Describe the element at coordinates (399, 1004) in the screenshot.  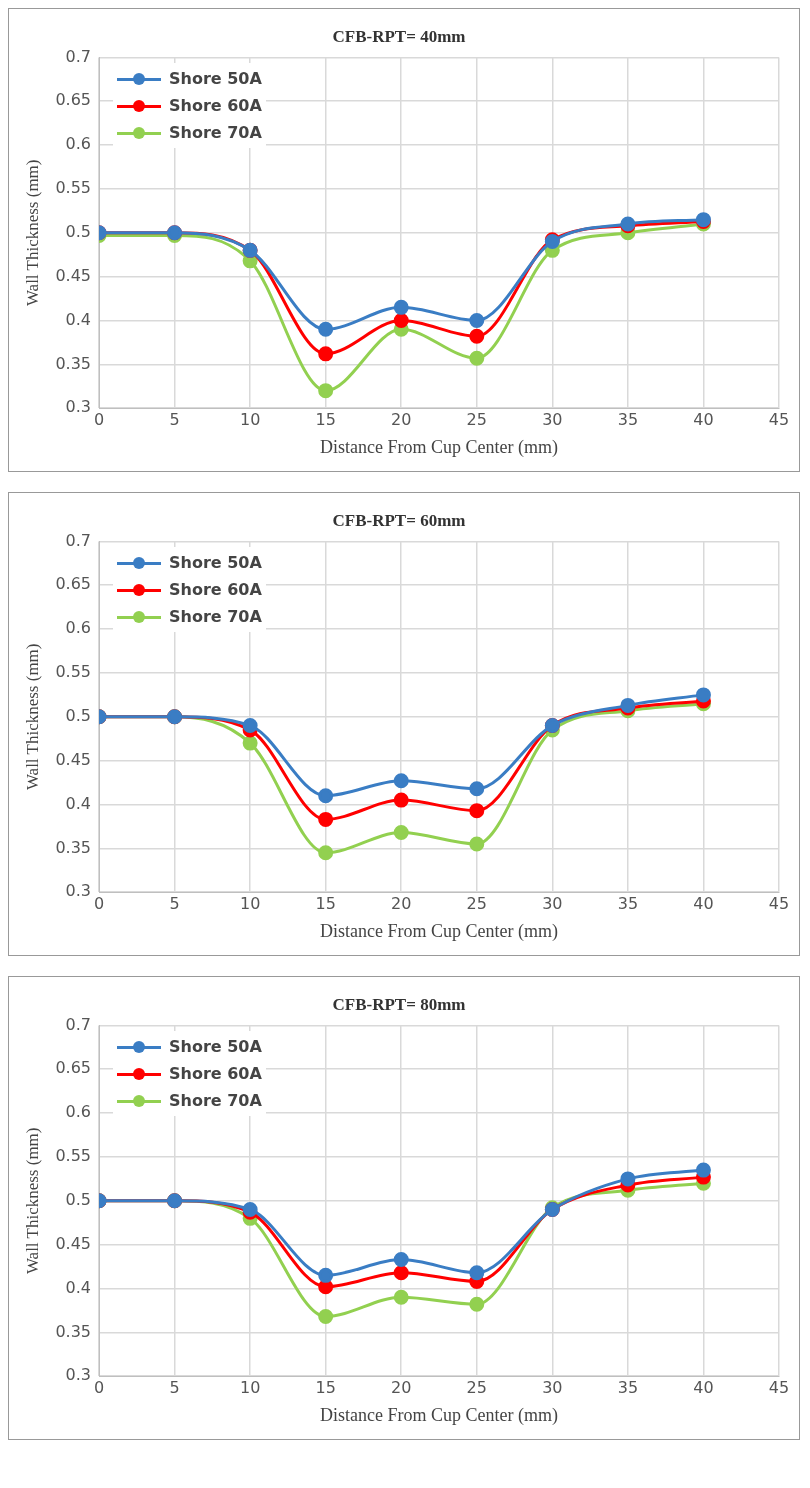
I see `chart-title: CFB-RPT= 80mm` at that location.